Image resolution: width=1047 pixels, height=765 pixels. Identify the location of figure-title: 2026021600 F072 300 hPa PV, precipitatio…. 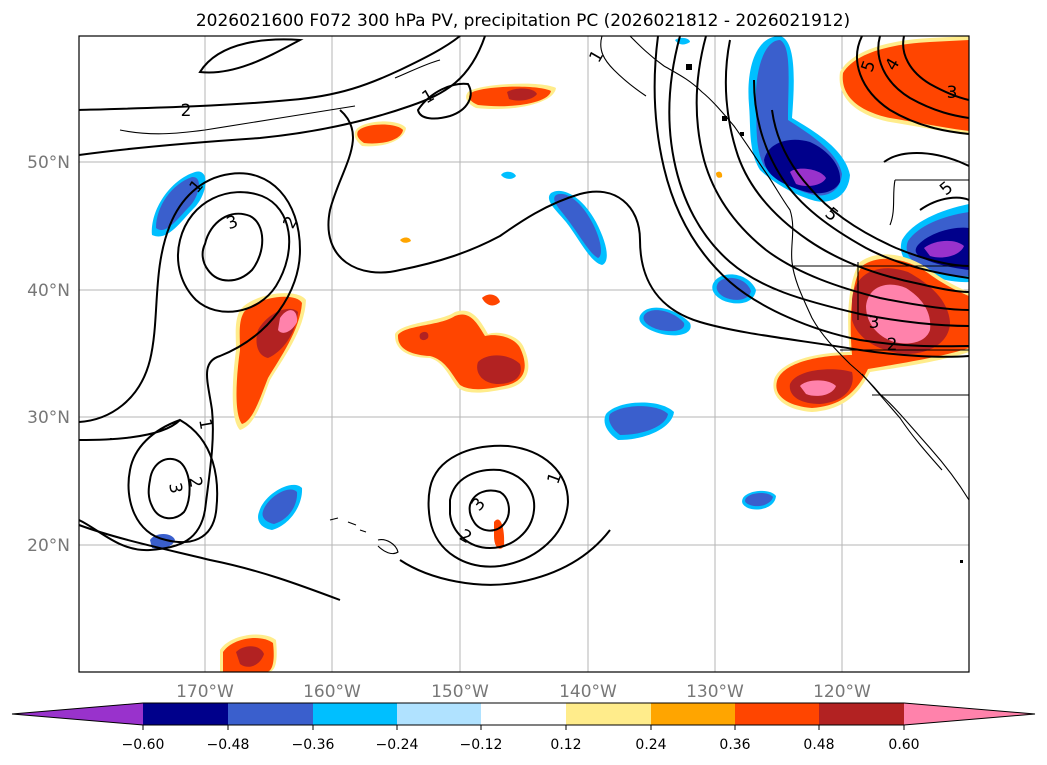
(523, 21).